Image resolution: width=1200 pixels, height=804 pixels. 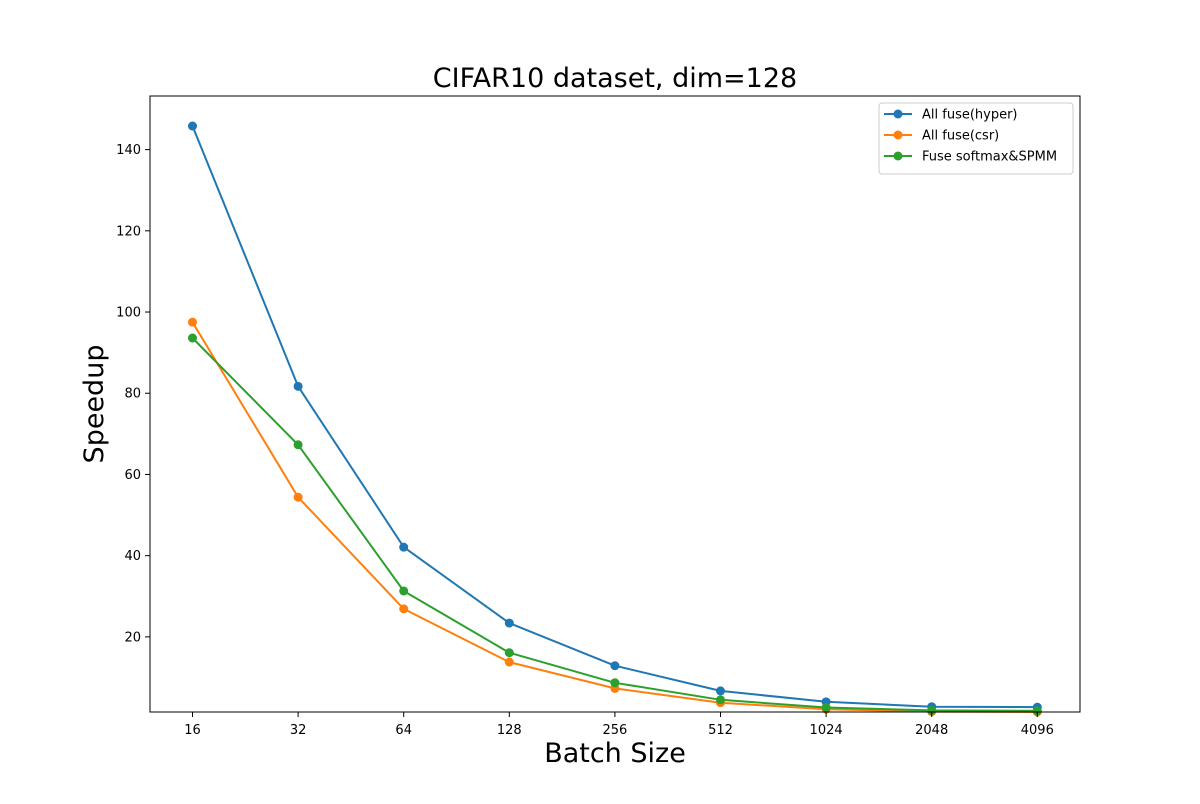 What do you see at coordinates (615, 78) in the screenshot?
I see `chart-title: CIFAR10 dataset, dim=128` at bounding box center [615, 78].